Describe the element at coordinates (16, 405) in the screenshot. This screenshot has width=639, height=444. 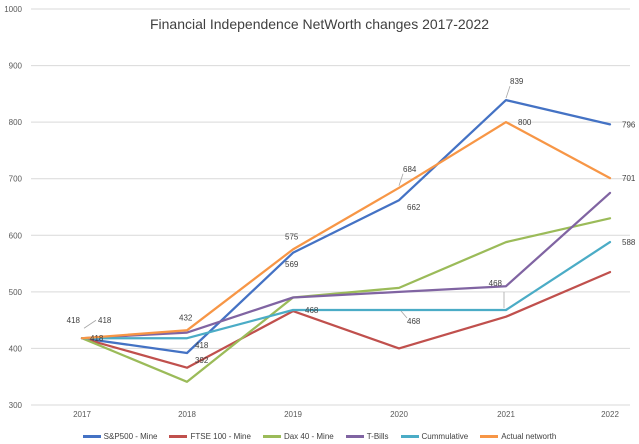
I see `y-tick-label: 300` at that location.